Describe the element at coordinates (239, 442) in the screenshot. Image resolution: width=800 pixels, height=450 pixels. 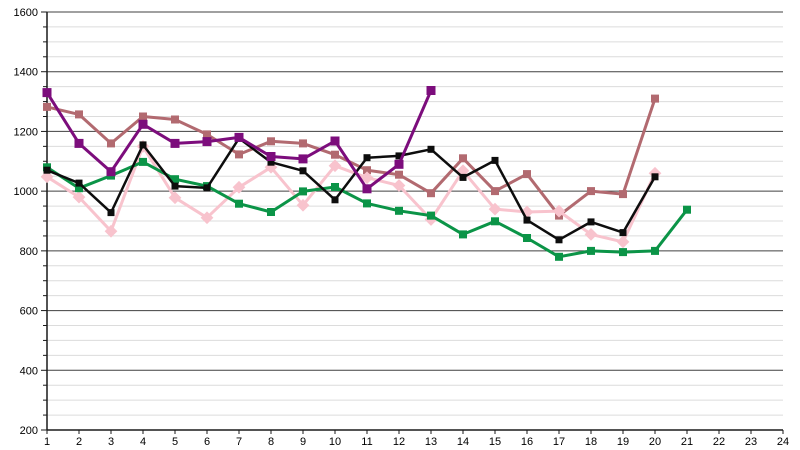
I see `x-tick-label: 7` at that location.